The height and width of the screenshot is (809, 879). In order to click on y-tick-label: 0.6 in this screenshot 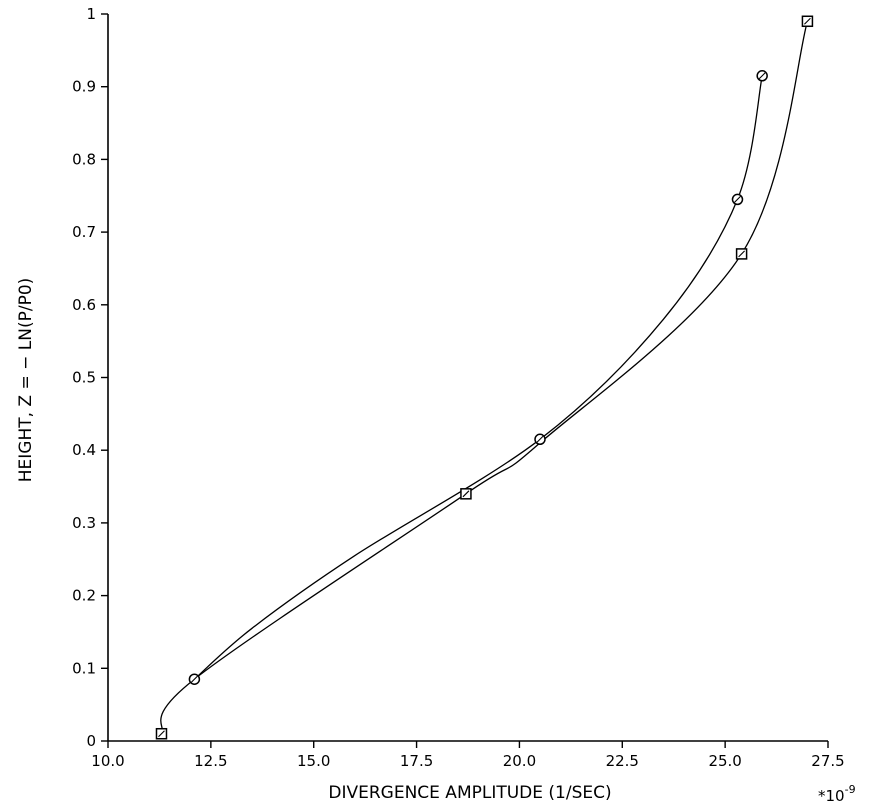, I will do `click(84, 305)`.